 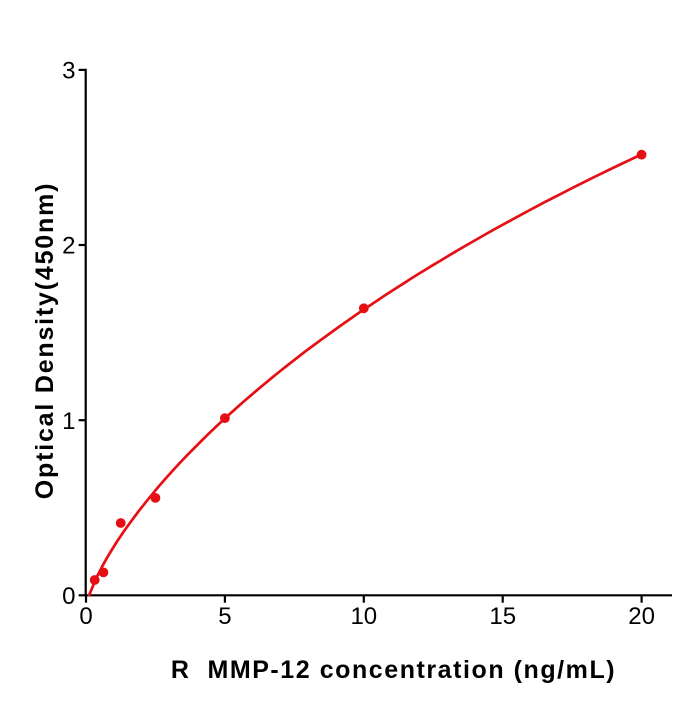 What do you see at coordinates (502, 616) in the screenshot?
I see `svg-text: 15` at bounding box center [502, 616].